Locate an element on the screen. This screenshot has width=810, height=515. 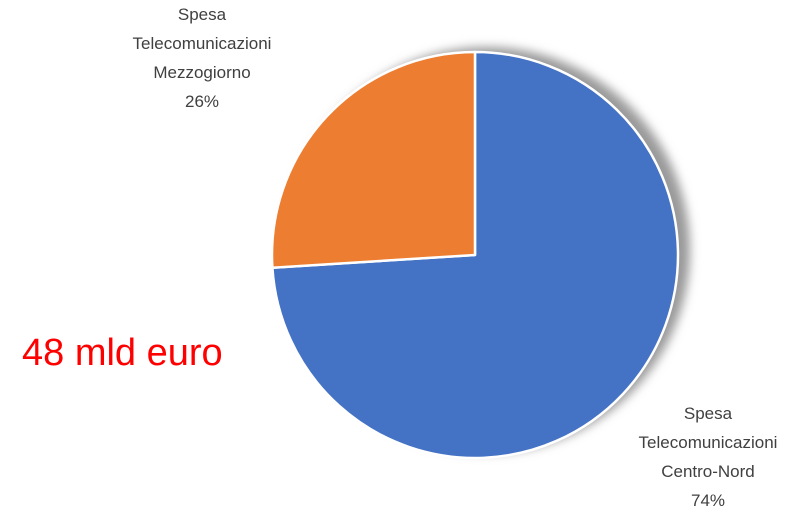
slice-value-label: 26% is located at coordinates (202, 101).